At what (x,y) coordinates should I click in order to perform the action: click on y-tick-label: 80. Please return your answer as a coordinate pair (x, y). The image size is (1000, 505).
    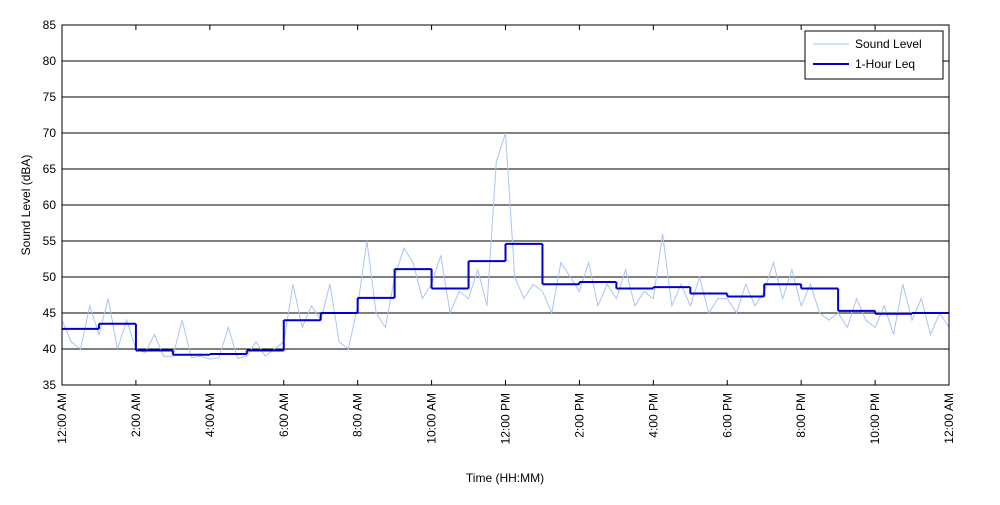
    Looking at the image, I should click on (50, 61).